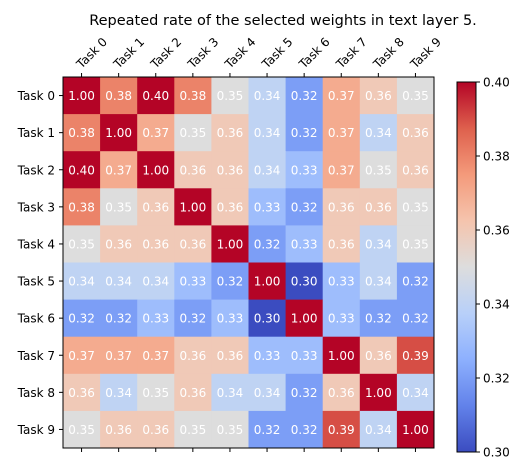  What do you see at coordinates (388, 53) in the screenshot?
I see `x-tick-label: Task 8` at bounding box center [388, 53].